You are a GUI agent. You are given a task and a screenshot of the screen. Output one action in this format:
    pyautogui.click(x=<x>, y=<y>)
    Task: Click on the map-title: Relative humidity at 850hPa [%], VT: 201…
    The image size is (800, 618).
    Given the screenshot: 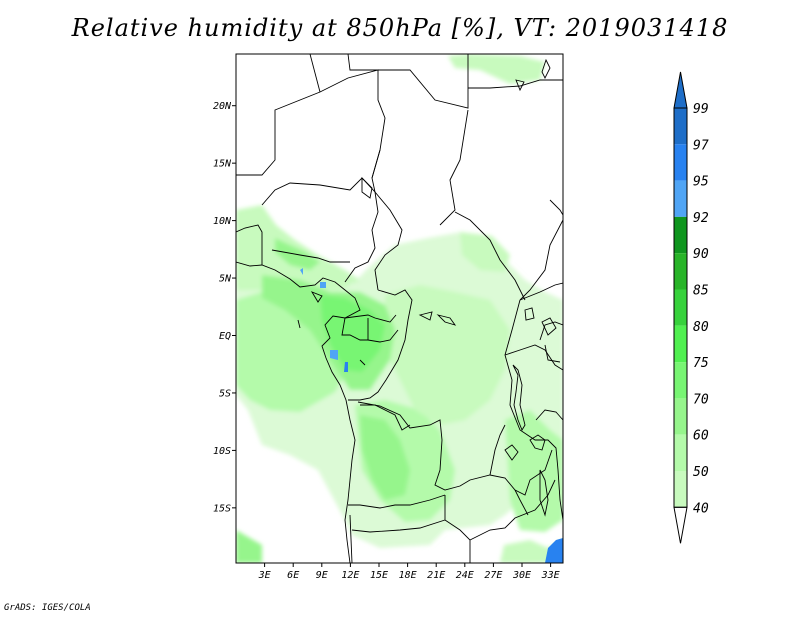 What is the action you would take?
    pyautogui.click(x=400, y=28)
    